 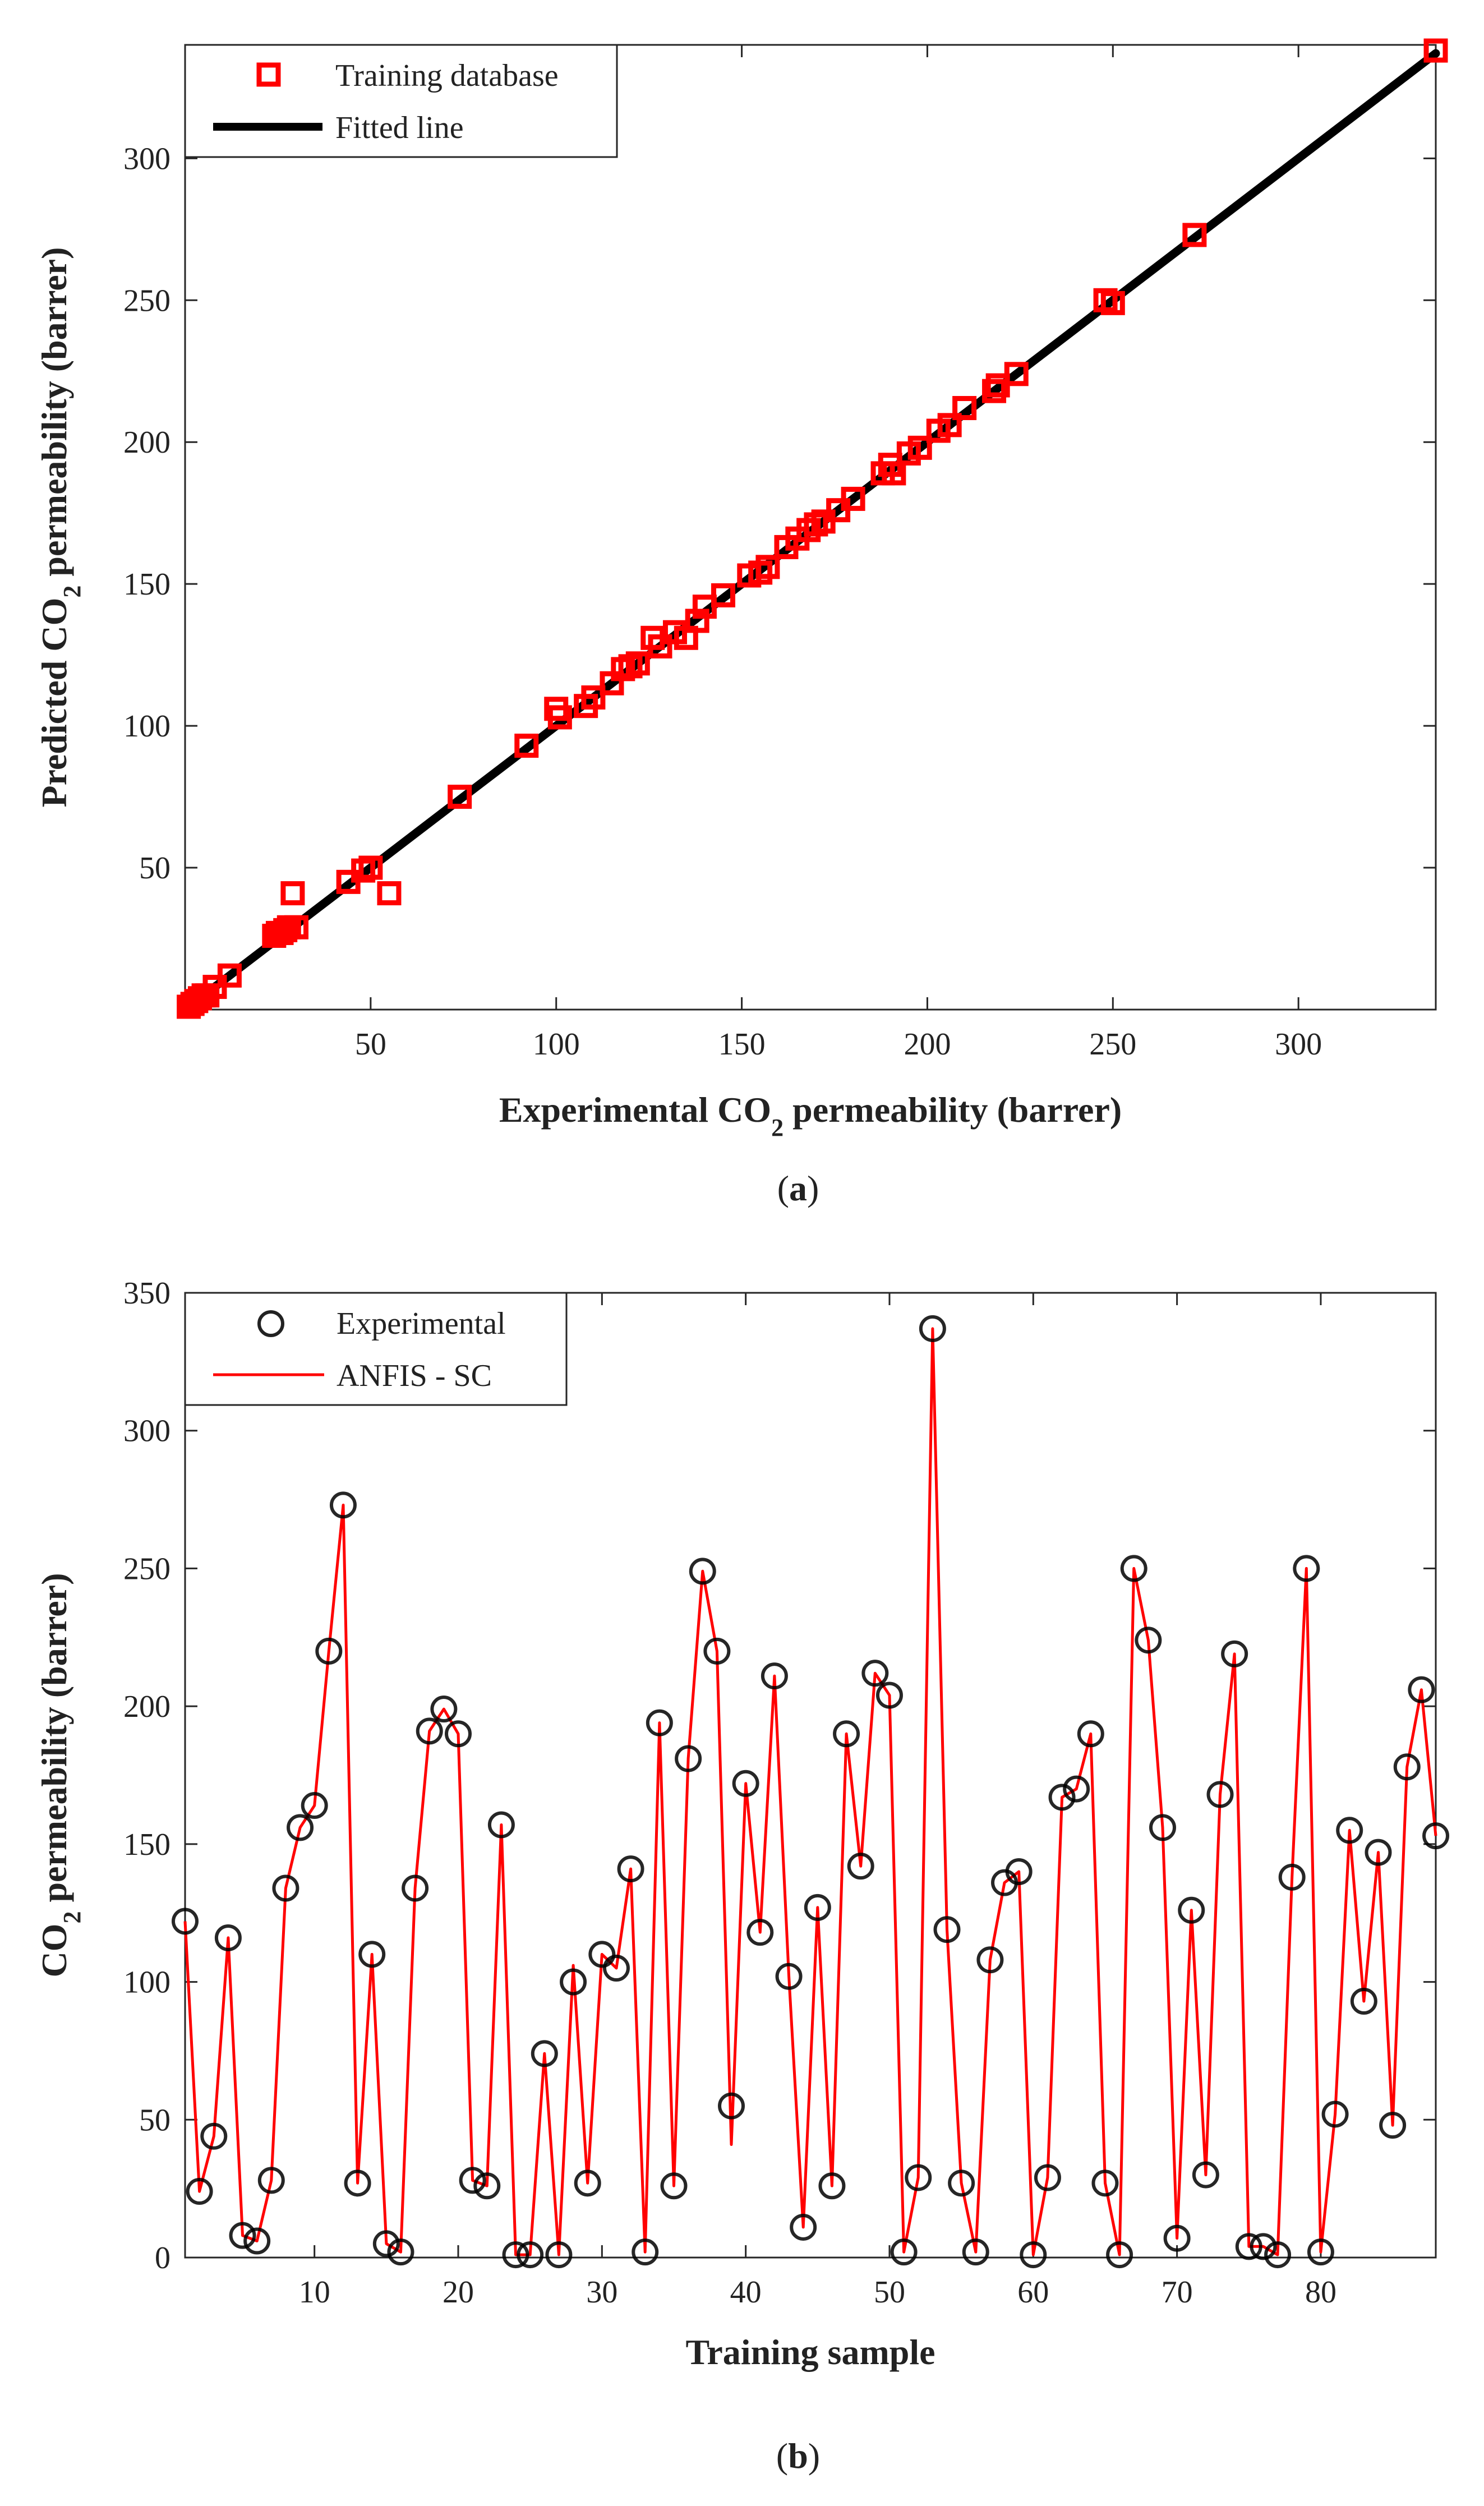 What do you see at coordinates (1320, 2292) in the screenshot?
I see `b-x-tick-label: 80` at bounding box center [1320, 2292].